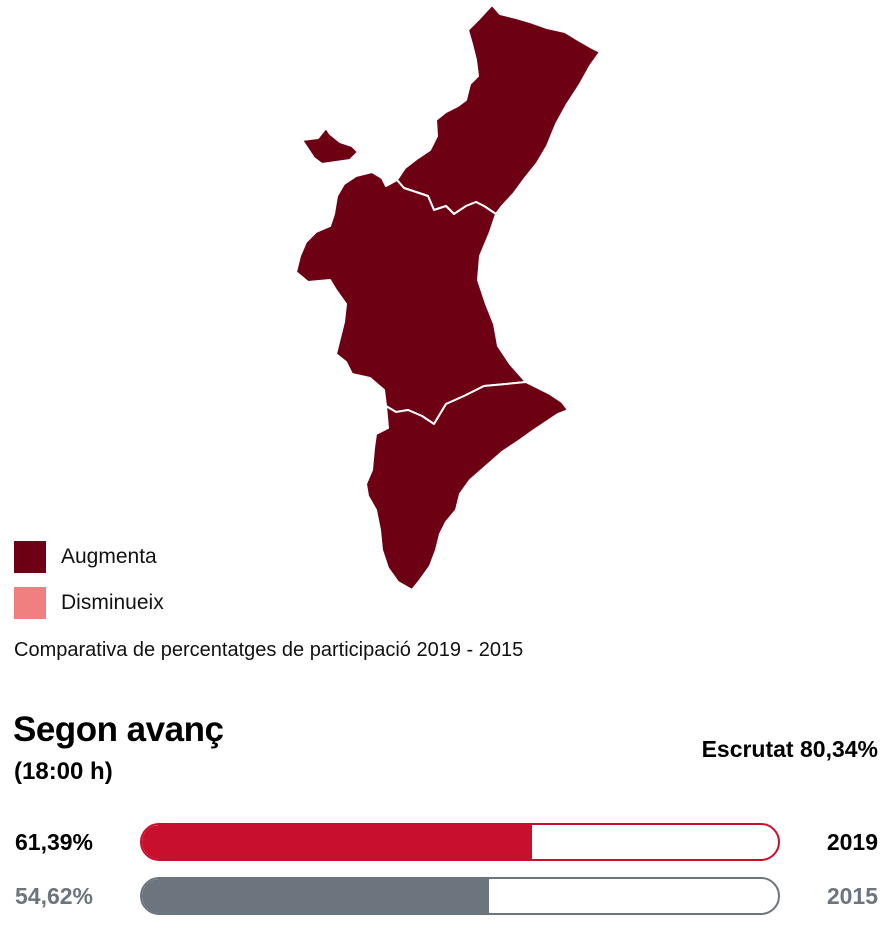 The image size is (892, 934). Describe the element at coordinates (30, 557) in the screenshot. I see `legend-swatch-augmenta` at that location.